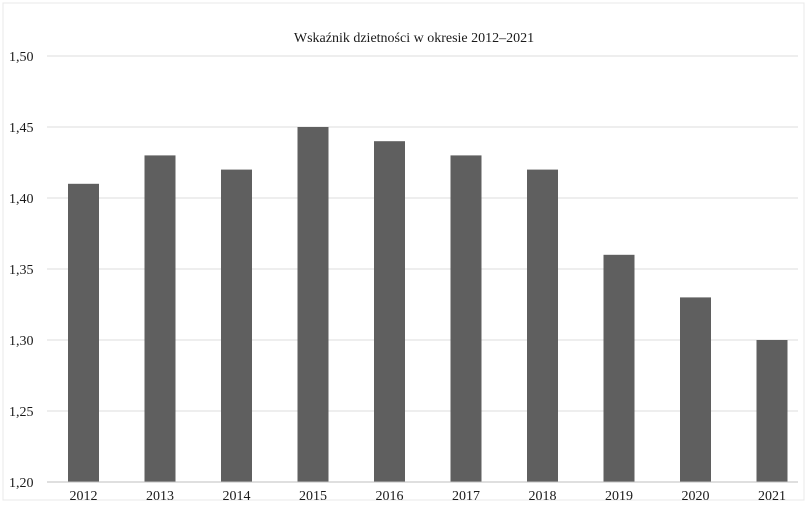 This screenshot has width=808, height=505. What do you see at coordinates (21, 199) in the screenshot?
I see `y-tick-label: 1,40` at bounding box center [21, 199].